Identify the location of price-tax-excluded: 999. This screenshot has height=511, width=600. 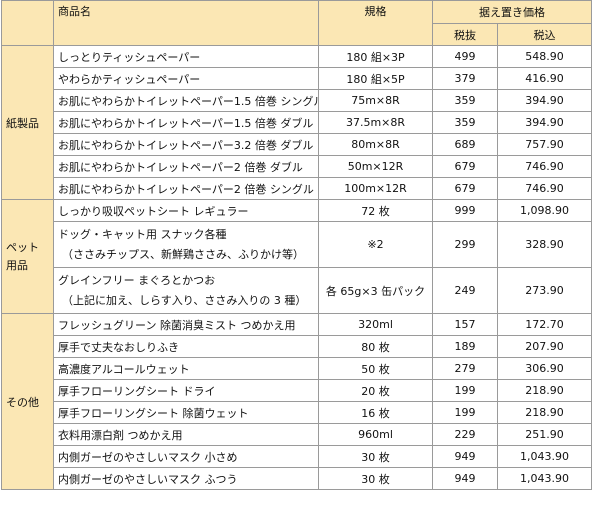
(465, 210).